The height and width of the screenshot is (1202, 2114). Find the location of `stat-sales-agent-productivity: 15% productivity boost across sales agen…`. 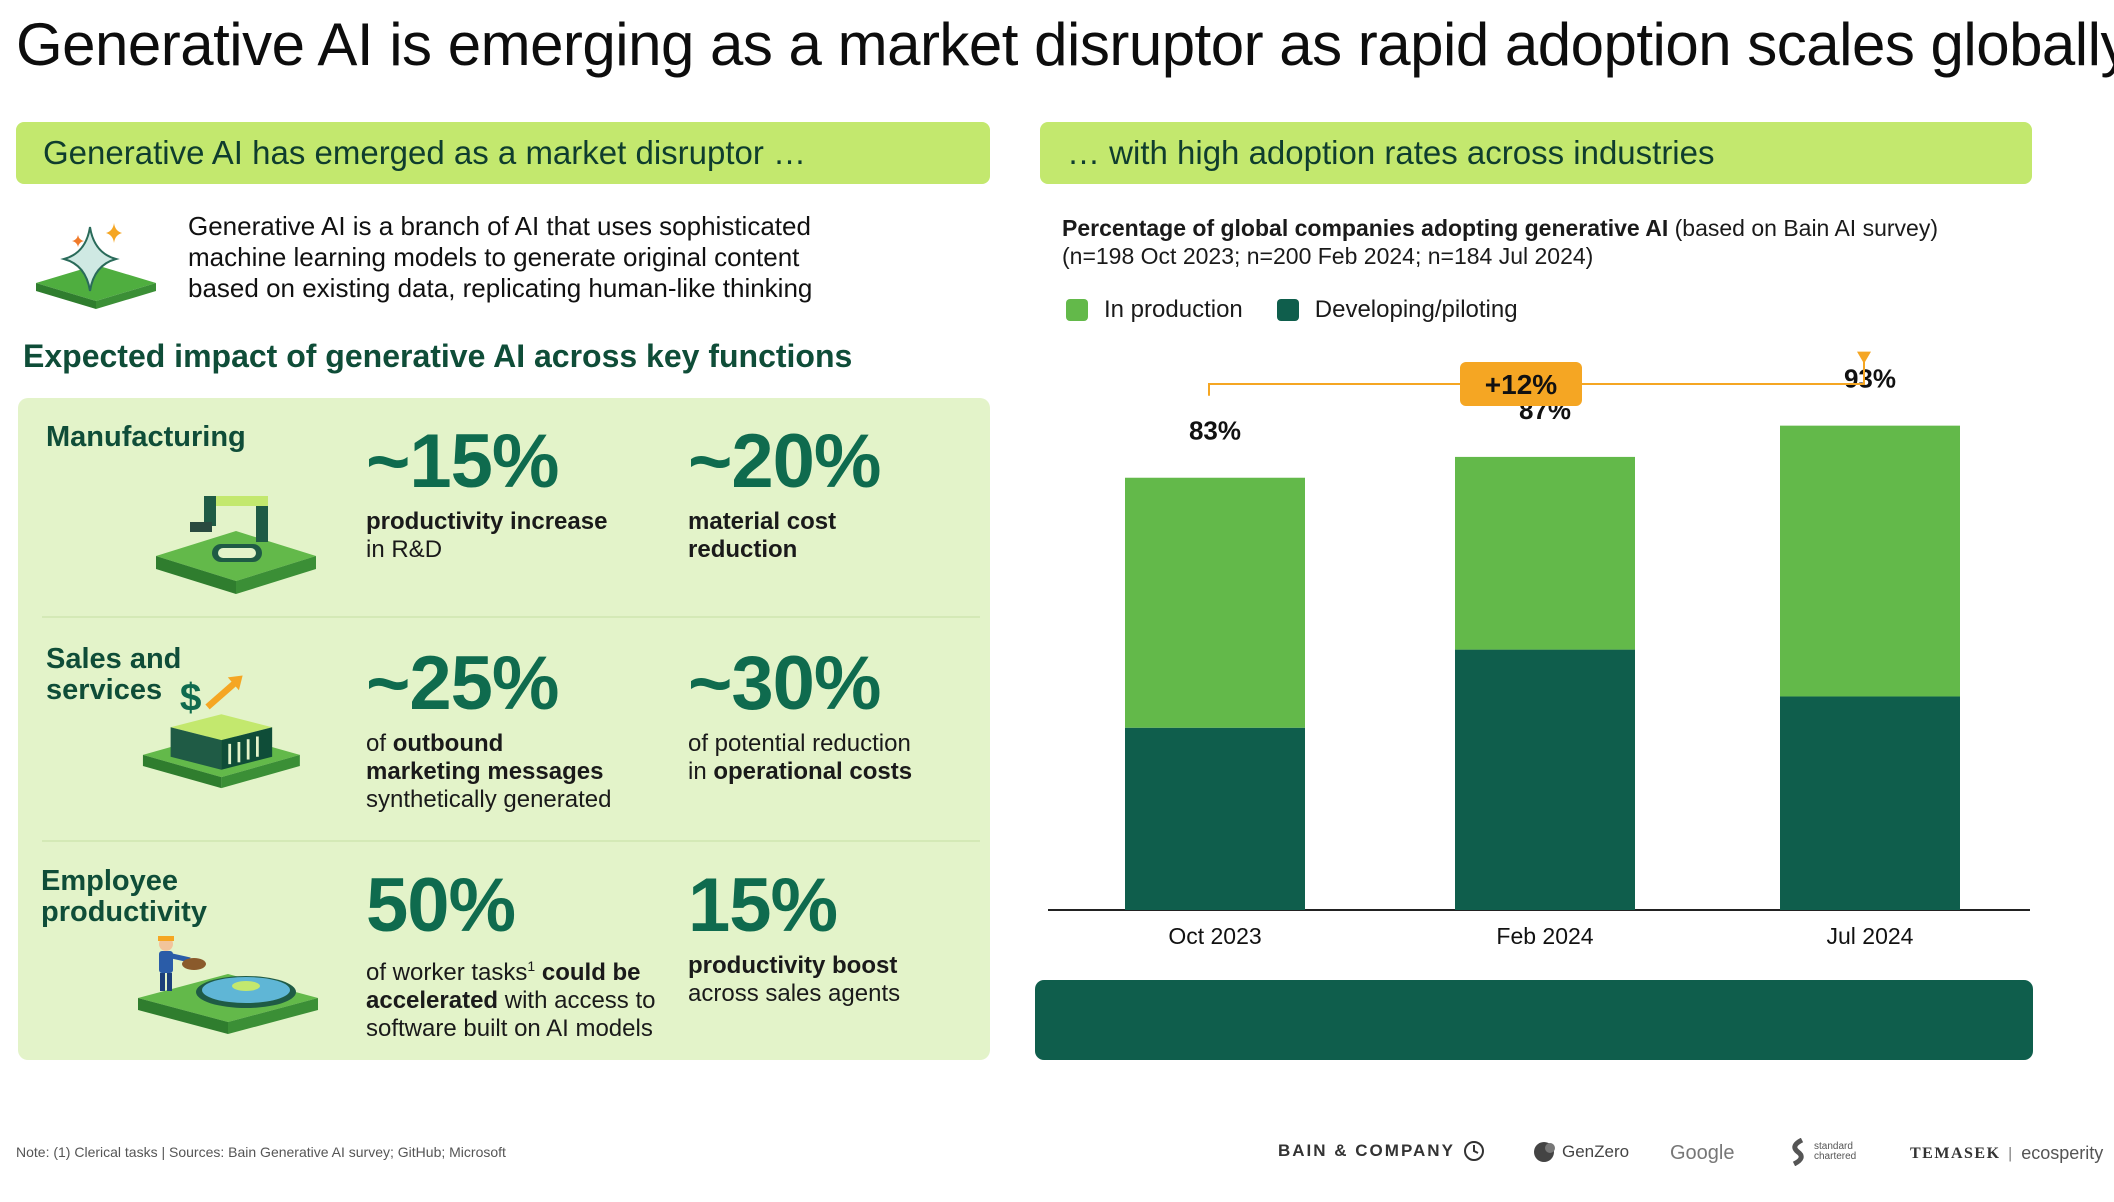

stat-sales-agent-productivity: 15% productivity boost across sales agen… is located at coordinates (838, 937).